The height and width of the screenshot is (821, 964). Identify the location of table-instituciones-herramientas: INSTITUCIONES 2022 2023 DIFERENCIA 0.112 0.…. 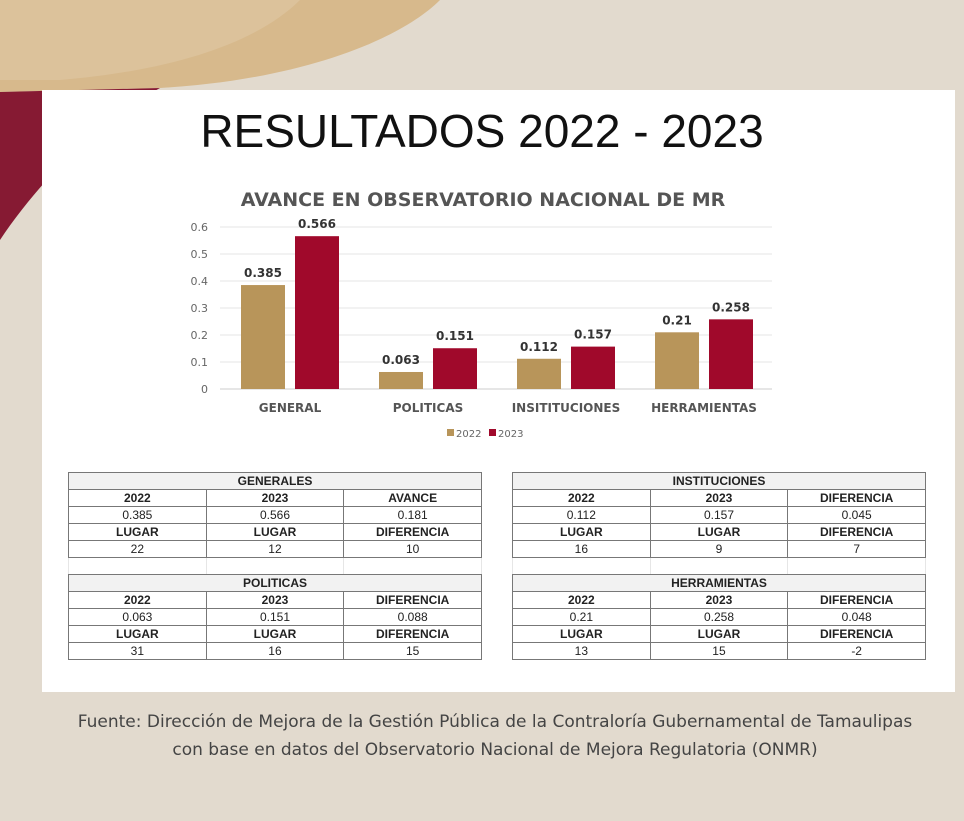
(719, 566).